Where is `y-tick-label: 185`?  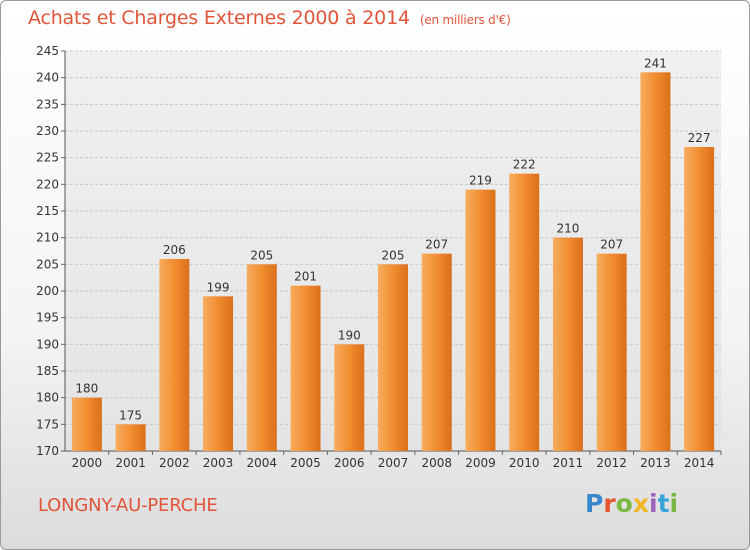 y-tick-label: 185 is located at coordinates (47, 371).